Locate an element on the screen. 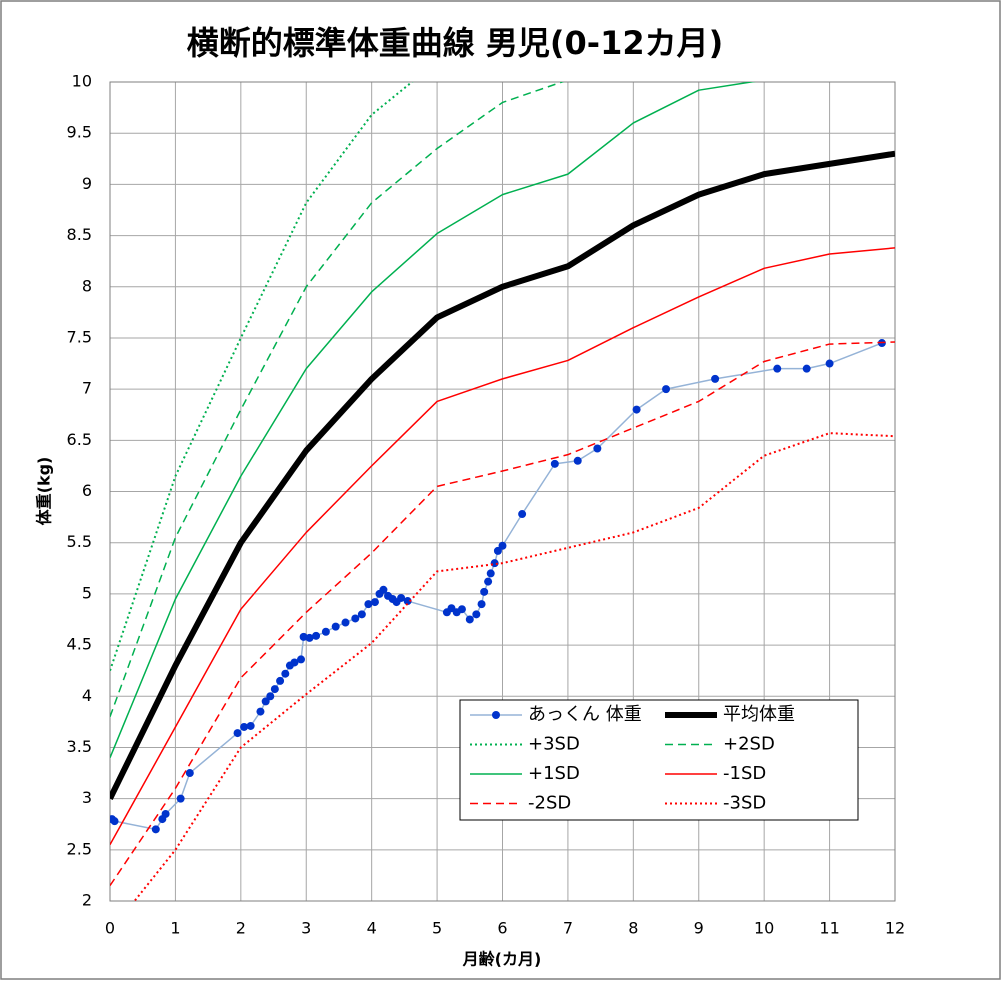  y-tick-label: 7 is located at coordinates (87, 388).